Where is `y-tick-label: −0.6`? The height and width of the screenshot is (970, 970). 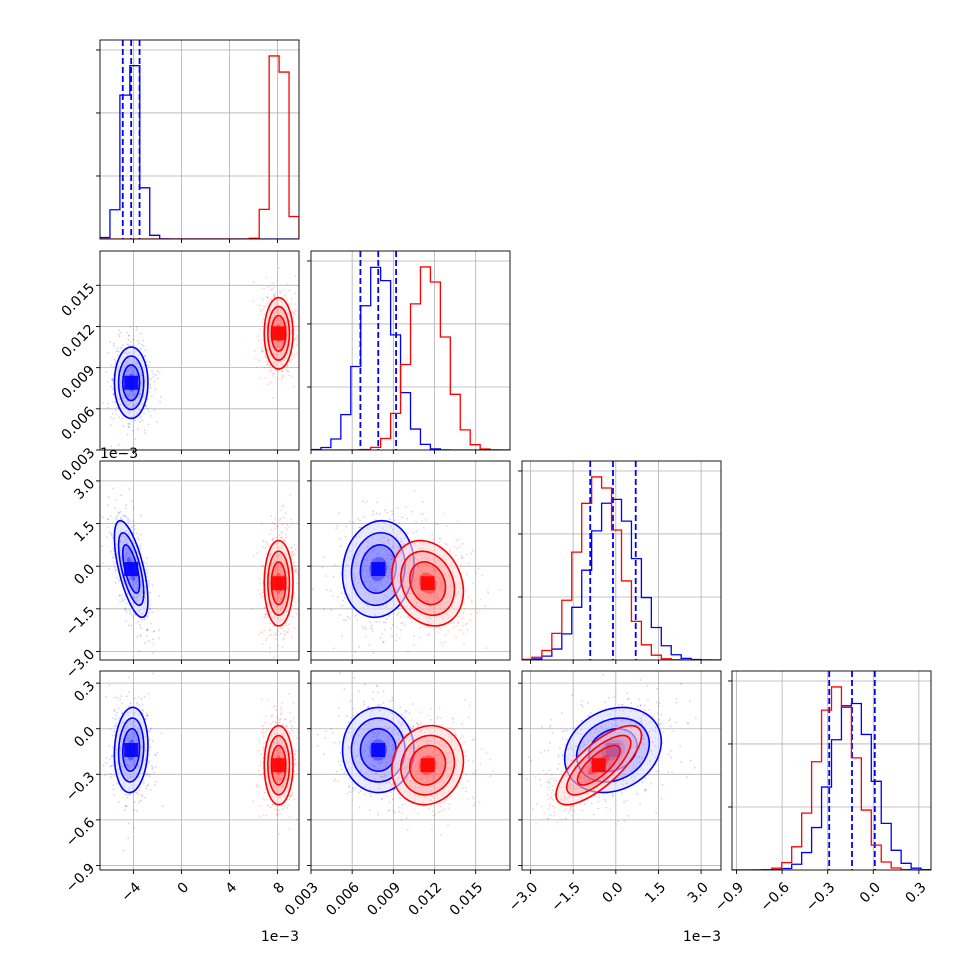 y-tick-label: −0.6 is located at coordinates (80, 832).